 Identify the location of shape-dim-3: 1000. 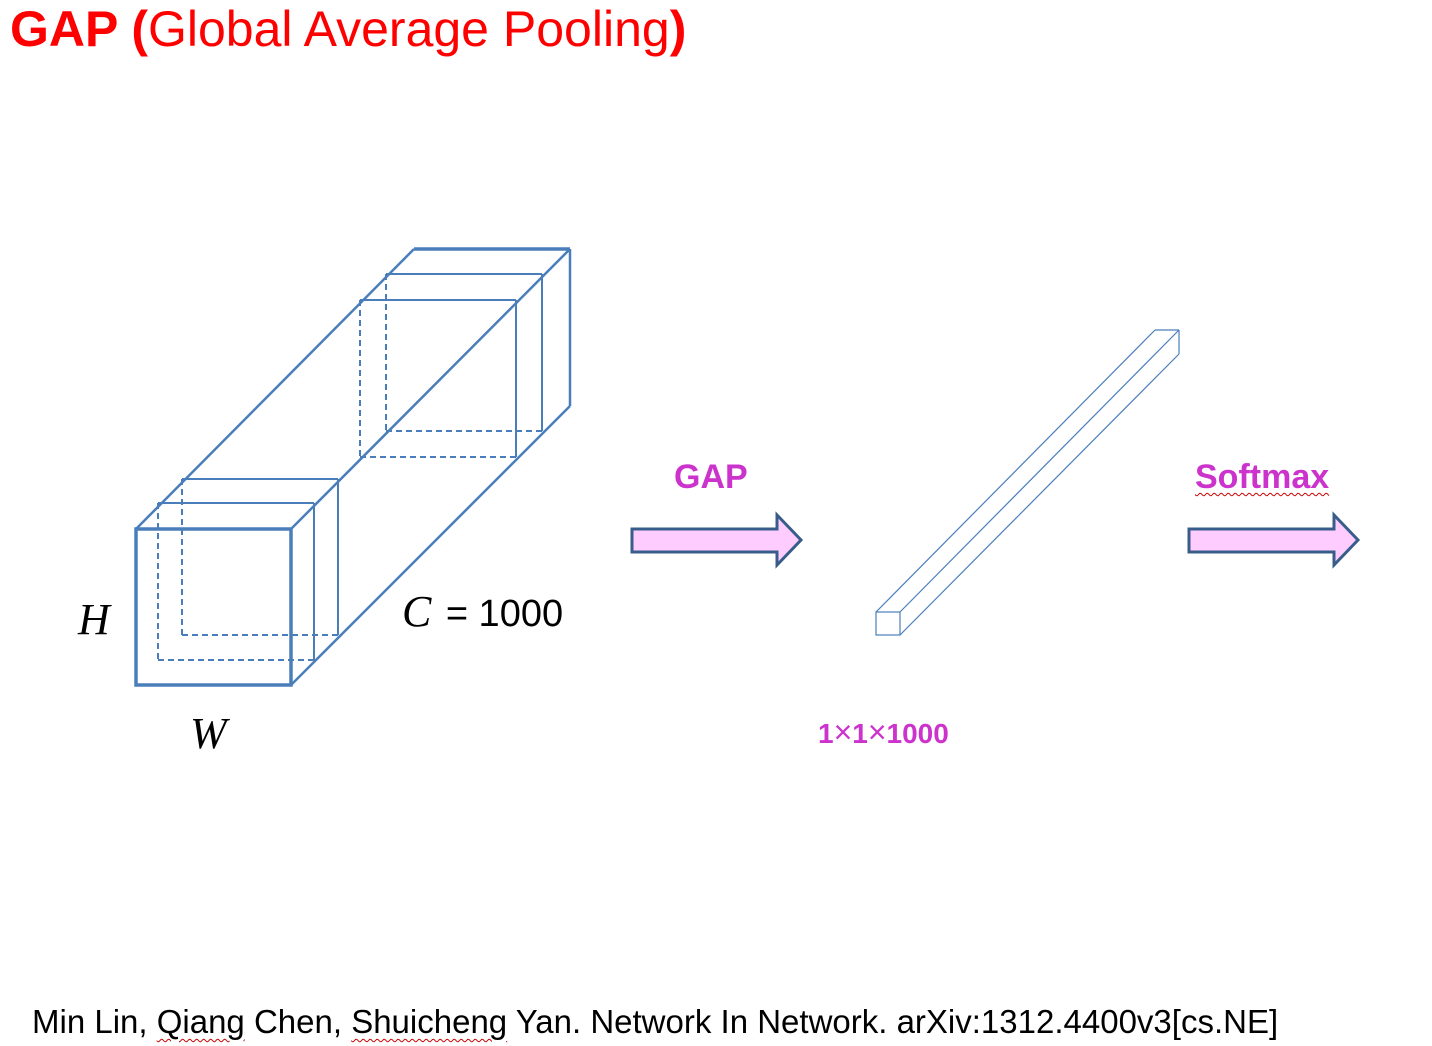
(917, 733).